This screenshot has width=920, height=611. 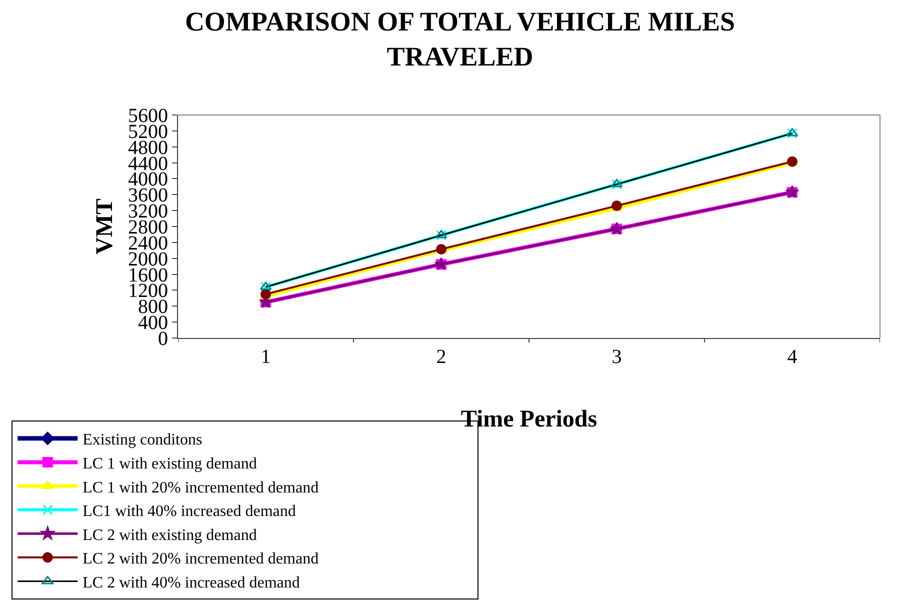 I want to click on legend-label: LC 1 with 20% incremented demand, so click(x=200, y=487).